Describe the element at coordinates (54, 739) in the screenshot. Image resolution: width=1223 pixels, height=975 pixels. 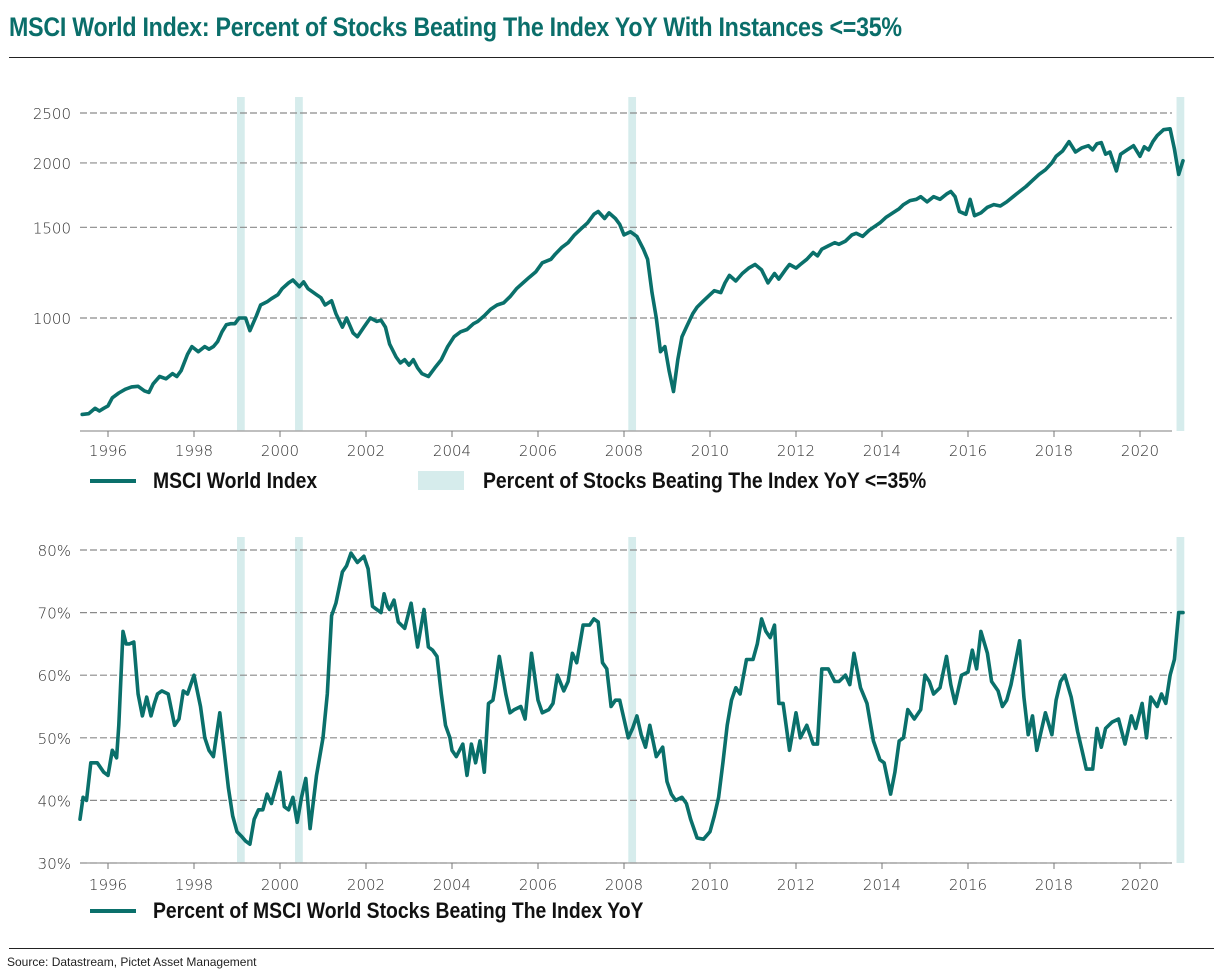
I see `y-tick-label: 50%` at that location.